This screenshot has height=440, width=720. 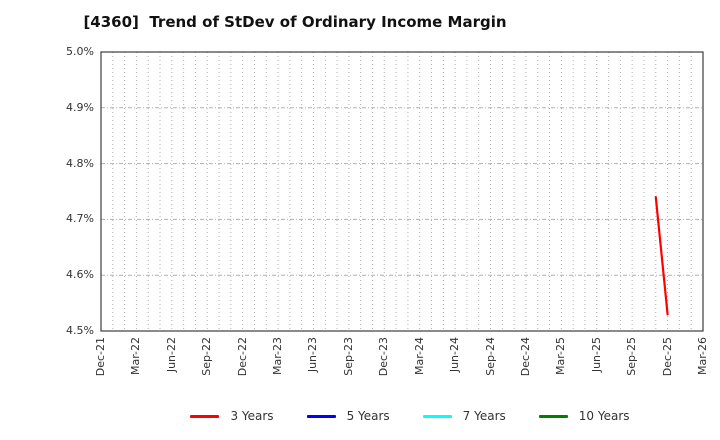 I want to click on x-tick-label: Dec-23, so click(x=384, y=357).